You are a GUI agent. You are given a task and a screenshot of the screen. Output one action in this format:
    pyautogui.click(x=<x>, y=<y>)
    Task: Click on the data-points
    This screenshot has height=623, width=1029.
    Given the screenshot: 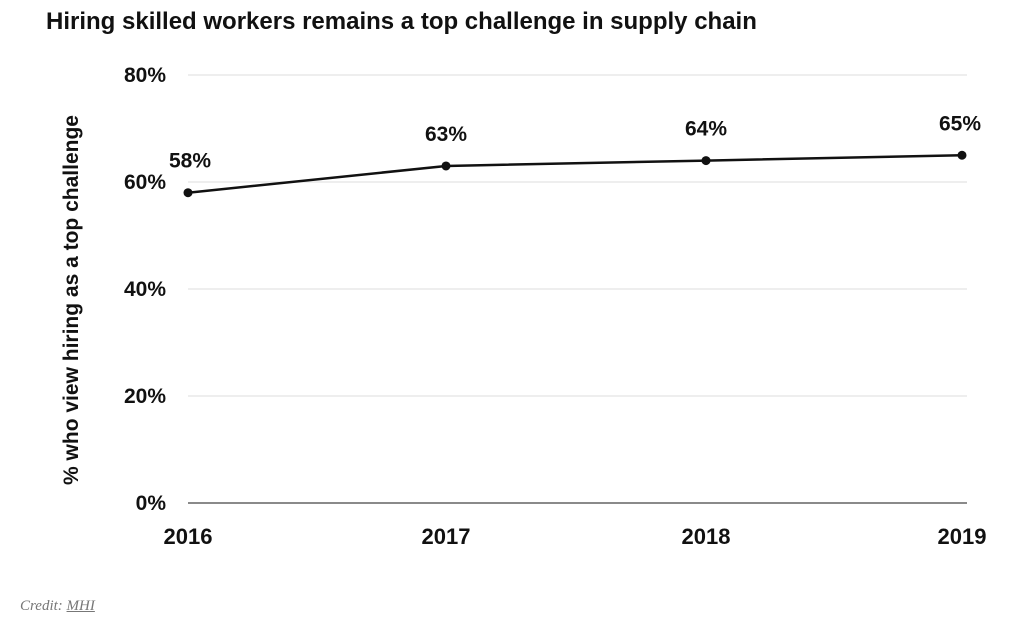 What is the action you would take?
    pyautogui.click(x=575, y=174)
    